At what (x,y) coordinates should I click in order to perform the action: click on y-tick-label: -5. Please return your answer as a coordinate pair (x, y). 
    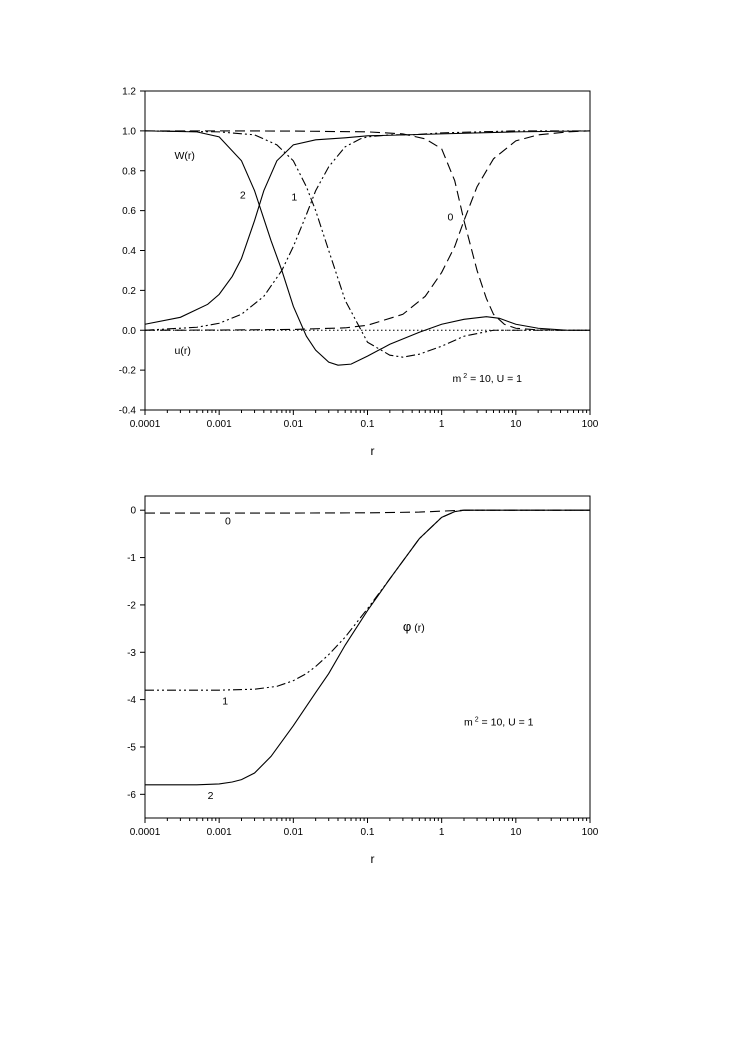
    Looking at the image, I should click on (131, 747).